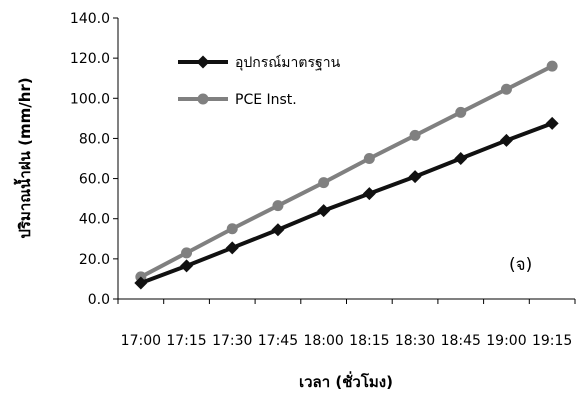  What do you see at coordinates (415, 341) in the screenshot?
I see `x-tick-label: 18:30` at bounding box center [415, 341].